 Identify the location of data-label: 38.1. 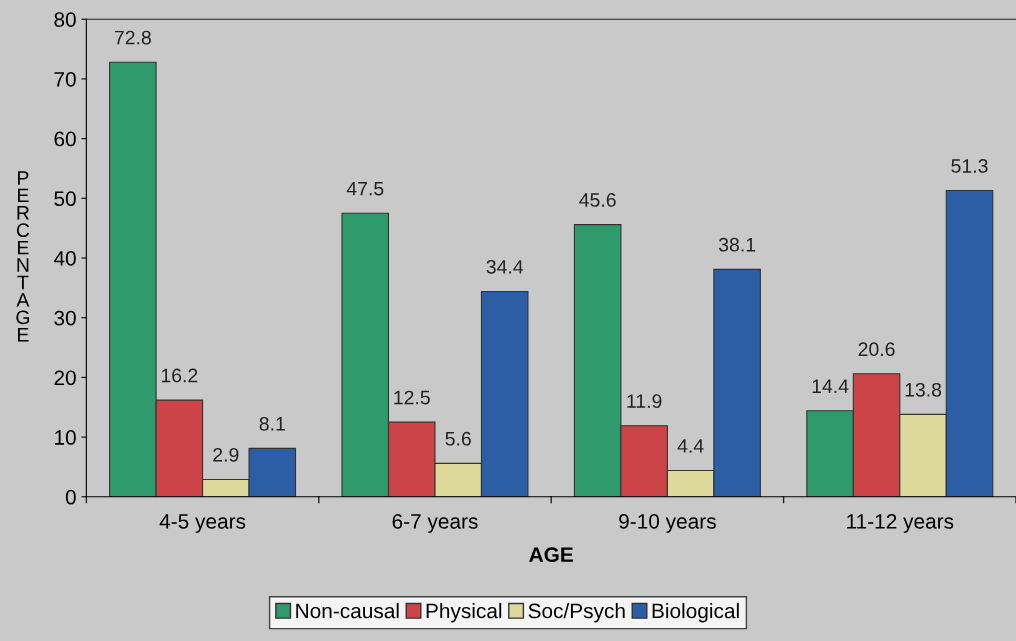
(737, 244).